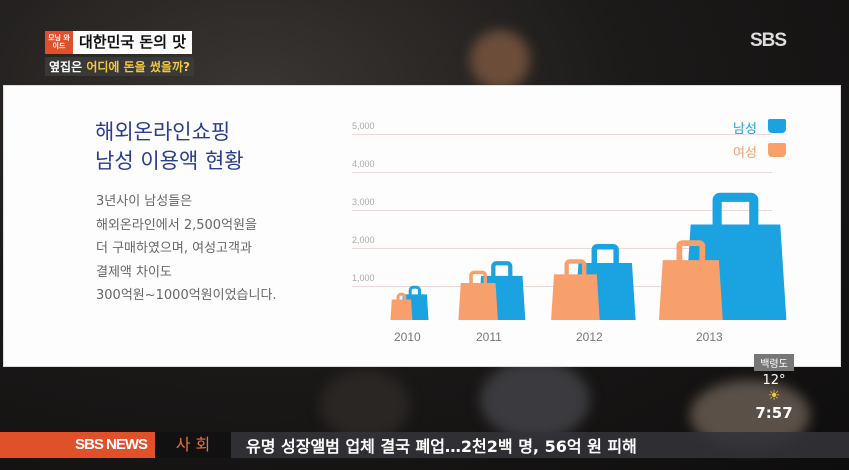 This screenshot has width=849, height=470. I want to click on heading-line: 남성 이용액 현황, so click(169, 161).